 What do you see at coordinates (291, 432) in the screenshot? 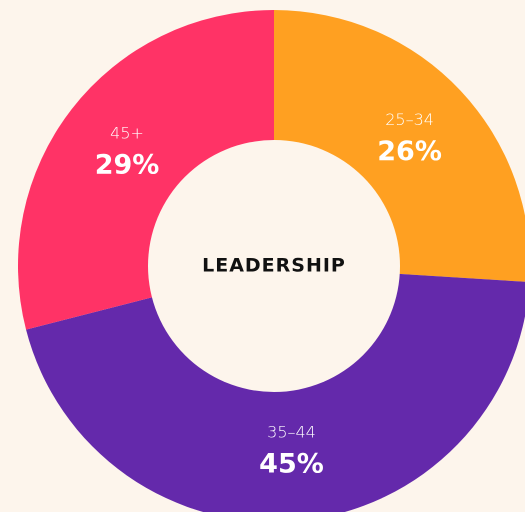
I see `slice-category-label: 35–44` at bounding box center [291, 432].